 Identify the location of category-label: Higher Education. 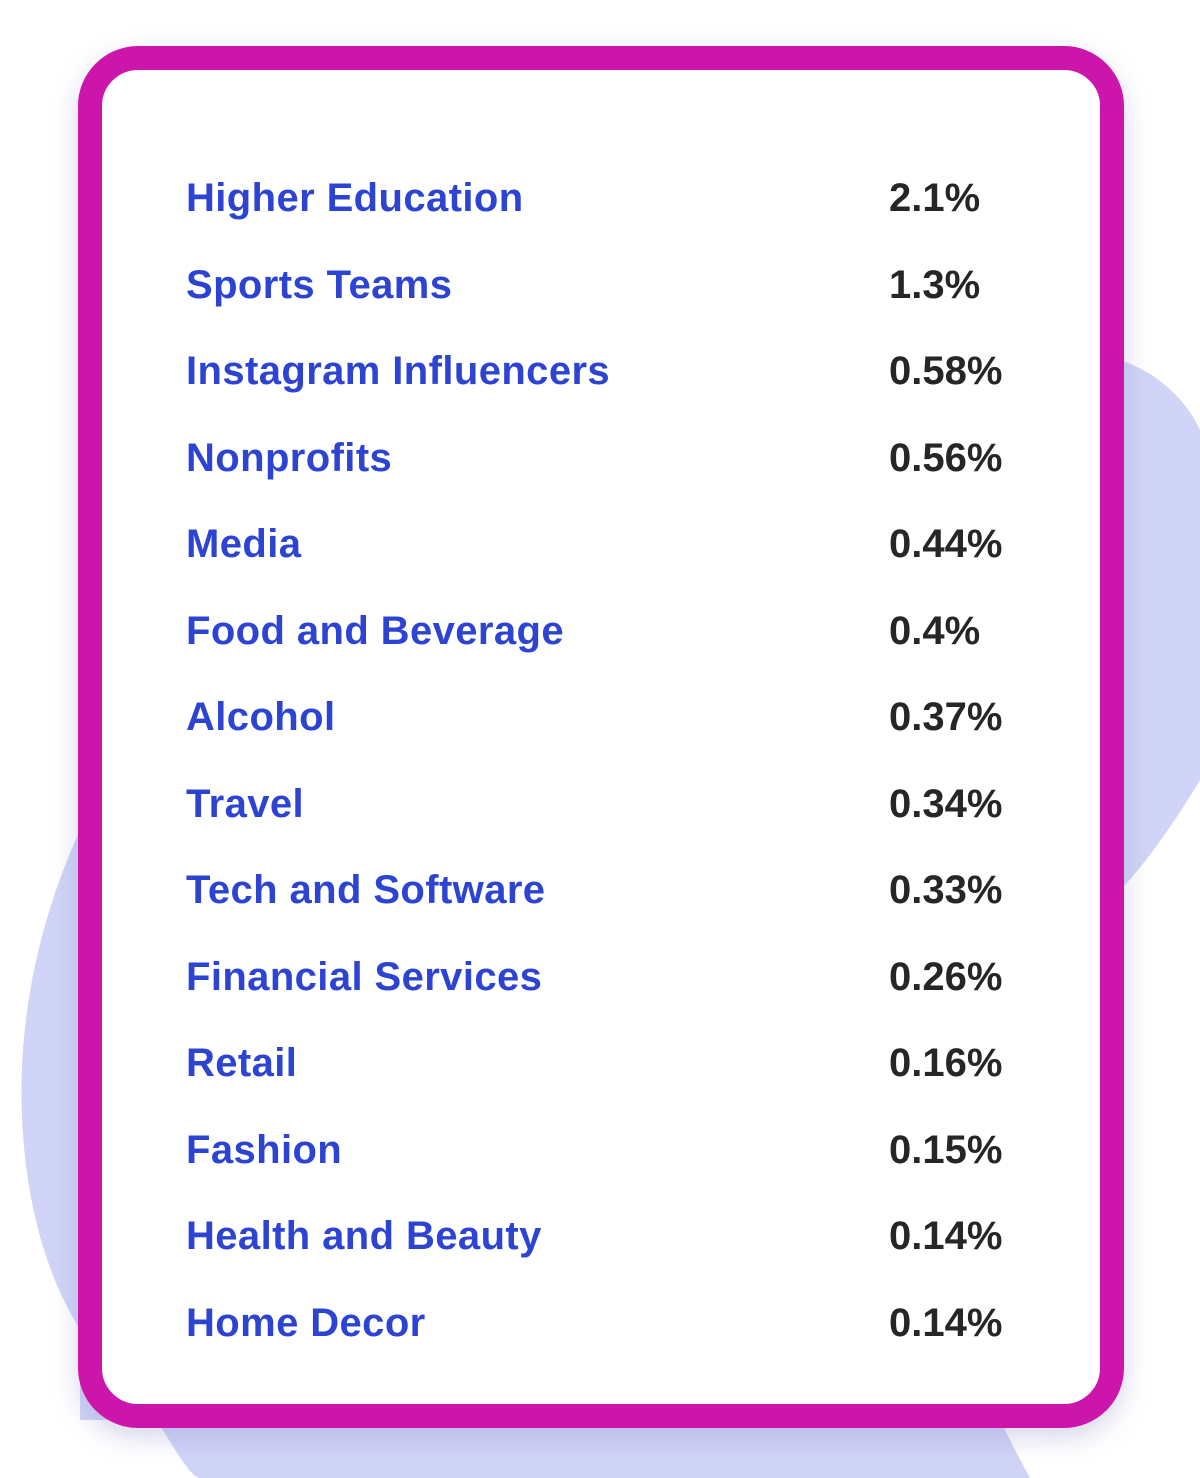
(355, 198).